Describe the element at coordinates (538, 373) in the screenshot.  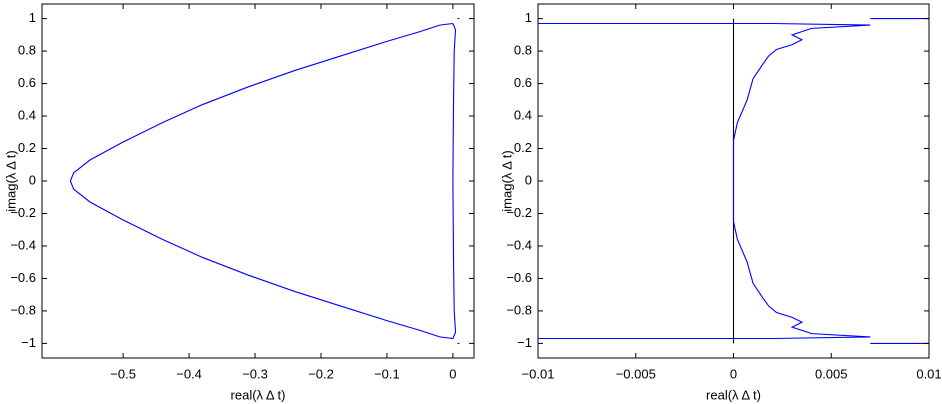
I see `x-tick-label: −0.01` at that location.